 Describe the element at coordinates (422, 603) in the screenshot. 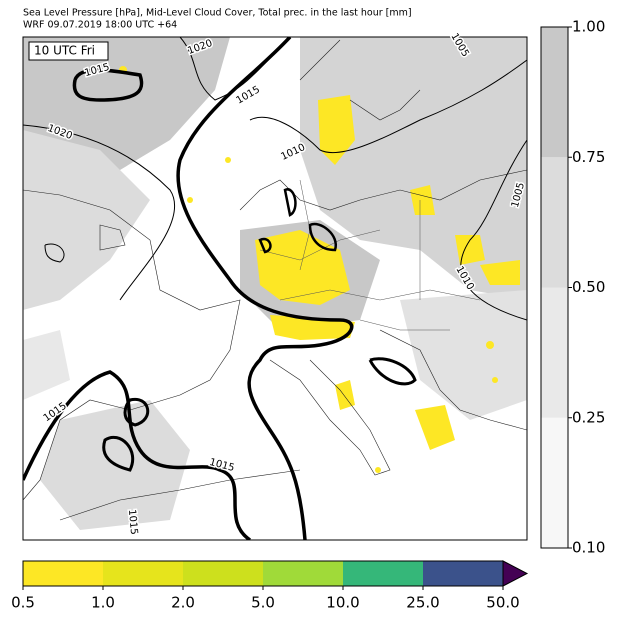

I see `colorbar-tick-label: 25.0` at that location.